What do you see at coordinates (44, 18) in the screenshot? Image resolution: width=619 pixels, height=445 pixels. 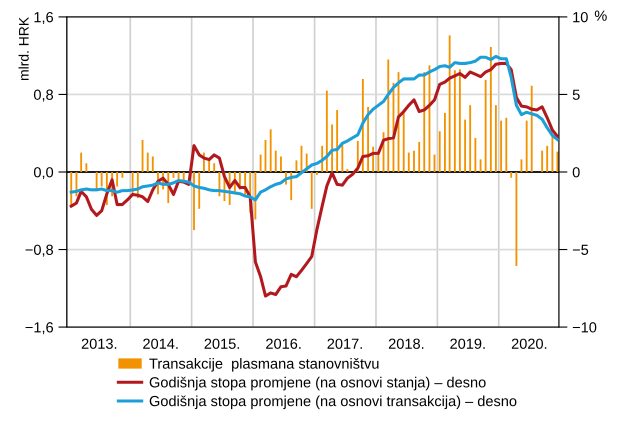 I see `y-tick-label: 1,6` at bounding box center [44, 18].